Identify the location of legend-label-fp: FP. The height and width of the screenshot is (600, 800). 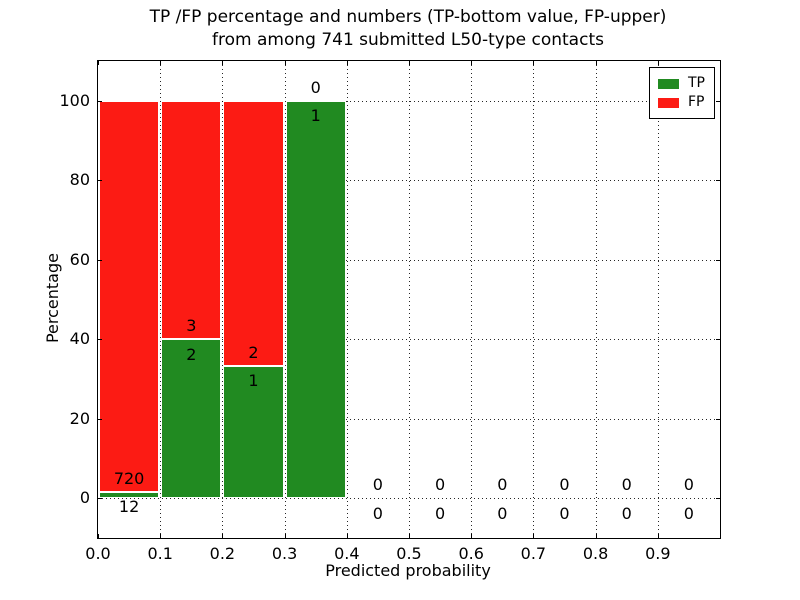
(696, 102).